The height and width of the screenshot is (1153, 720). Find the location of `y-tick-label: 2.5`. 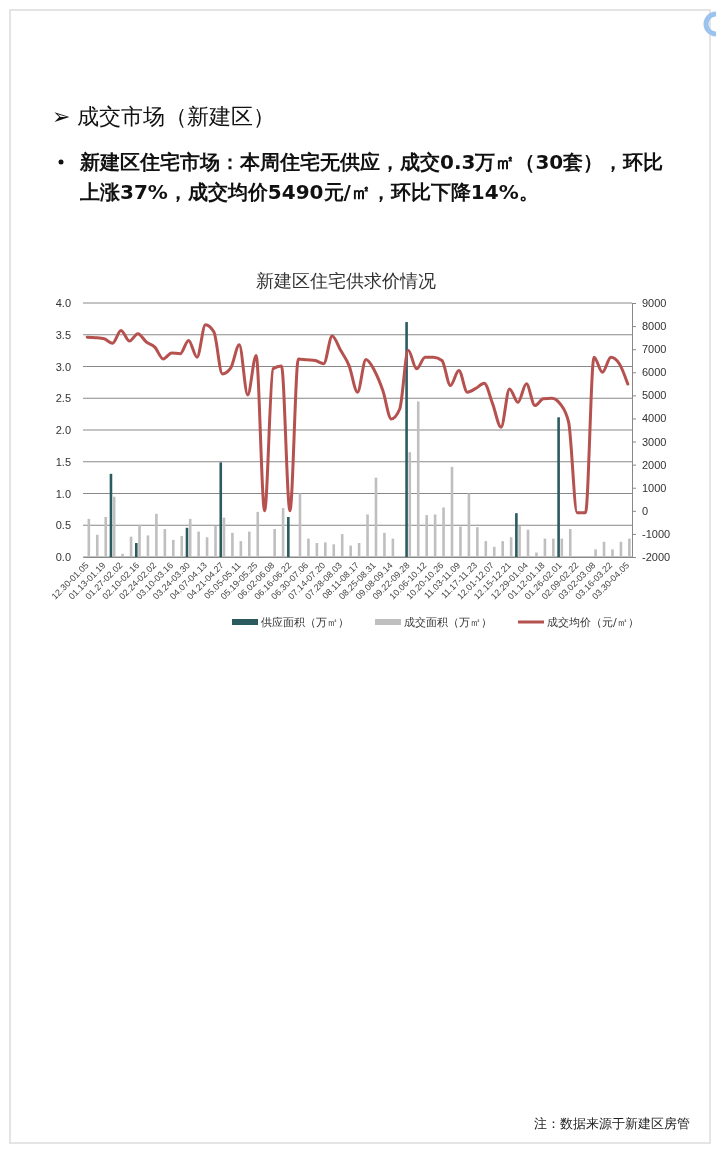

y-tick-label: 2.5 is located at coordinates (63, 398).